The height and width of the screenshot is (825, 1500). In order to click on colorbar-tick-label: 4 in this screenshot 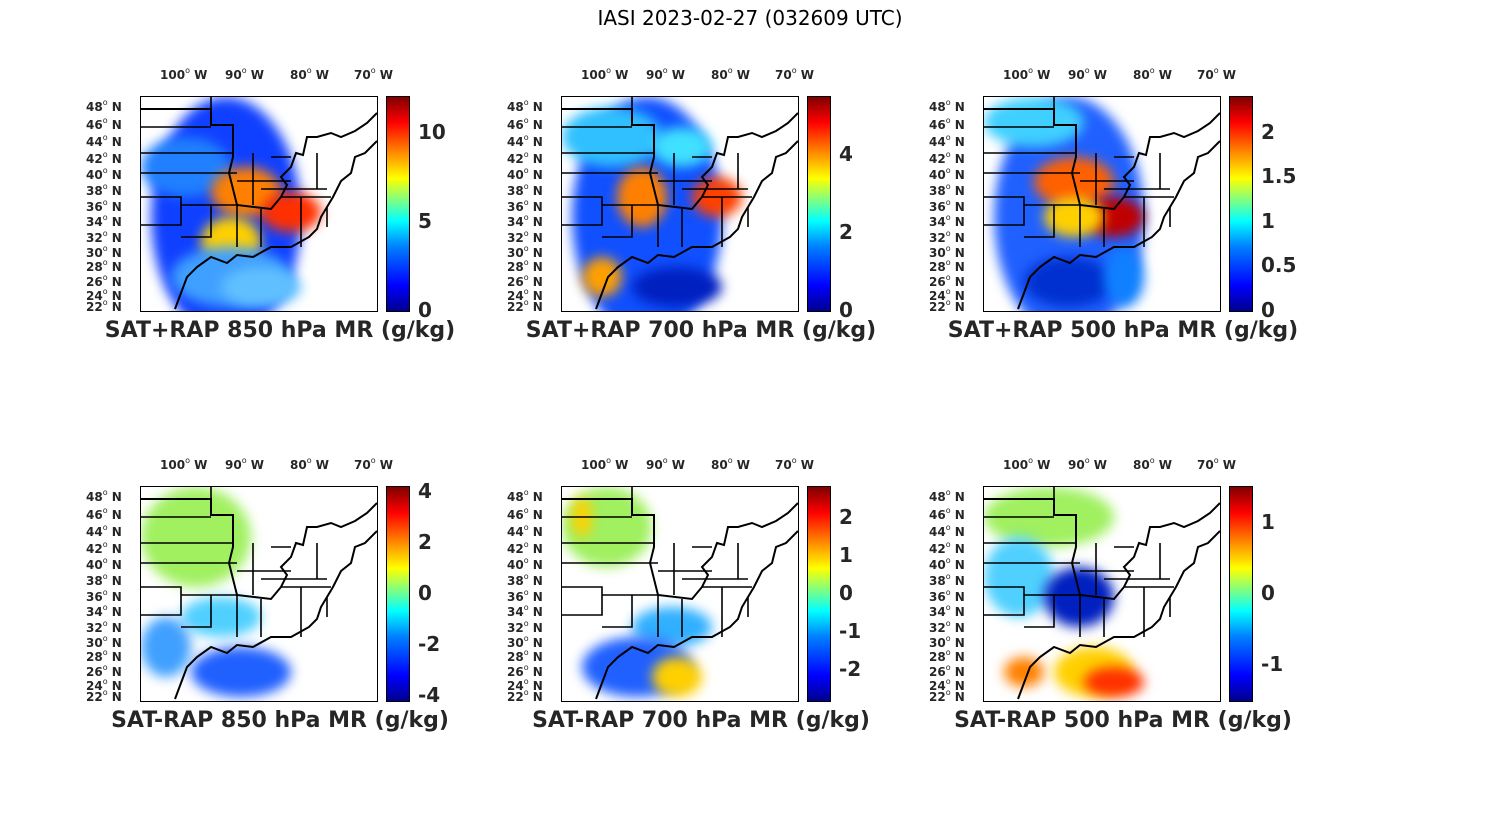, I will do `click(846, 154)`.